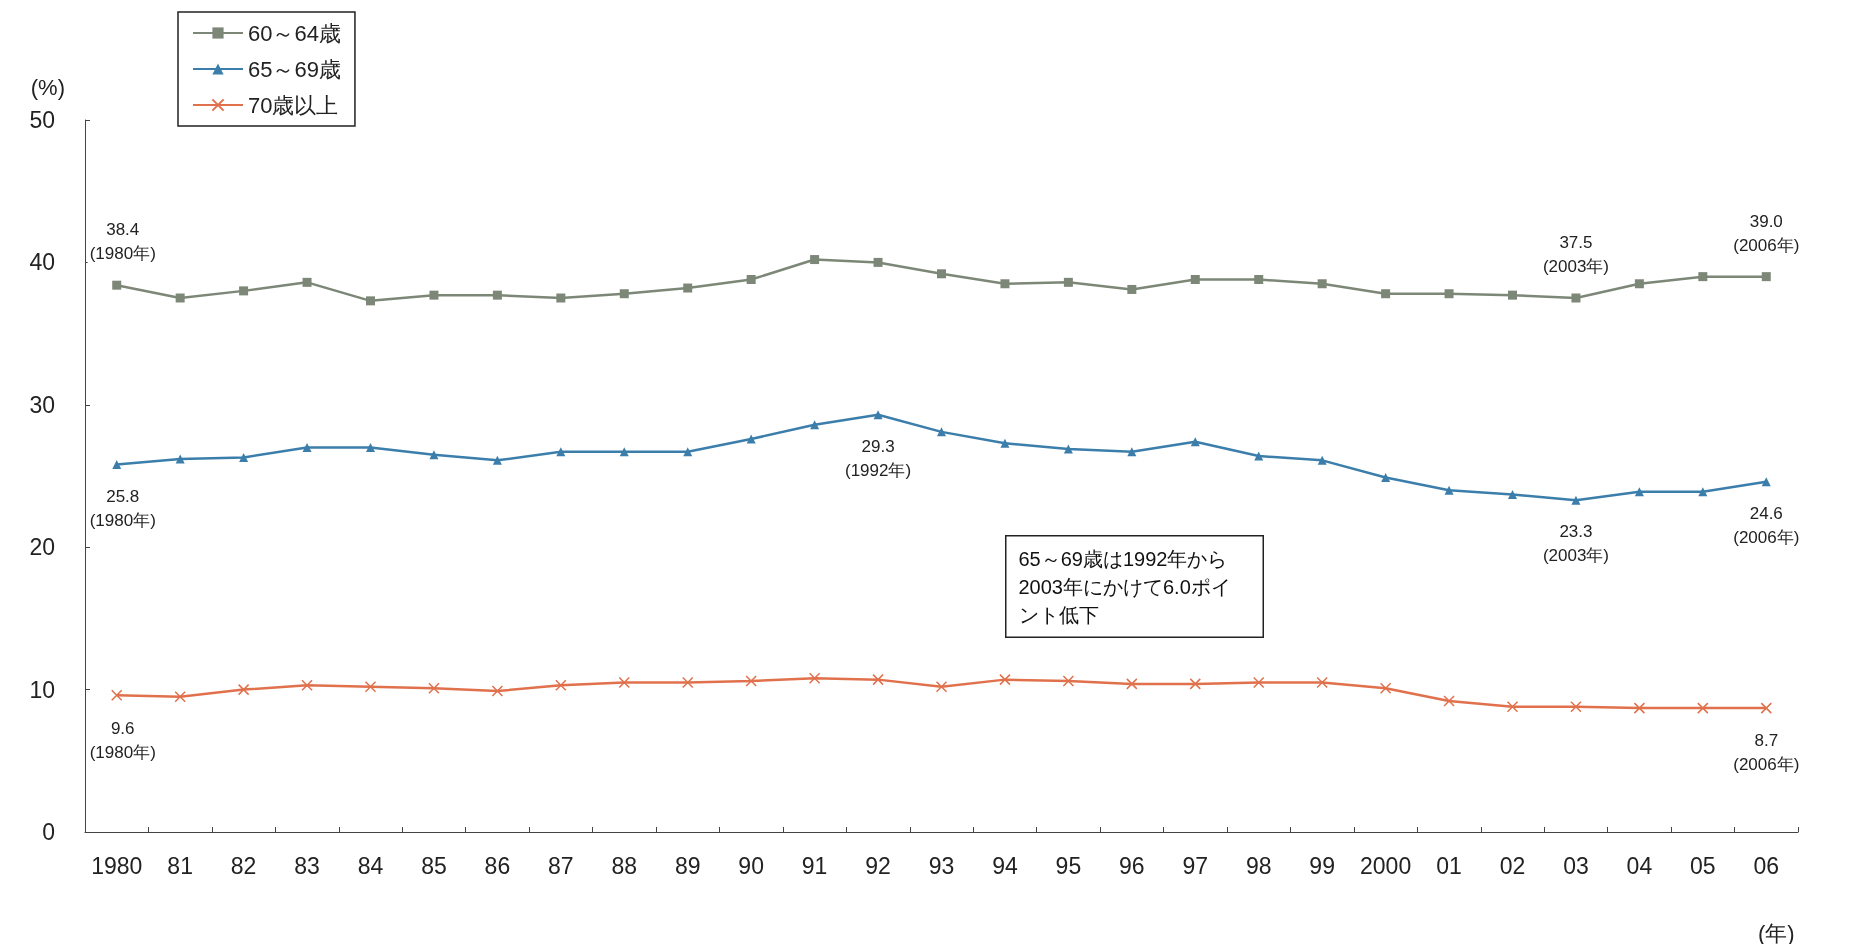  What do you see at coordinates (1124, 586) in the screenshot?
I see `annotation: 65～69歳は1992年から2003年にかけて6.0ポイント低下` at bounding box center [1124, 586].